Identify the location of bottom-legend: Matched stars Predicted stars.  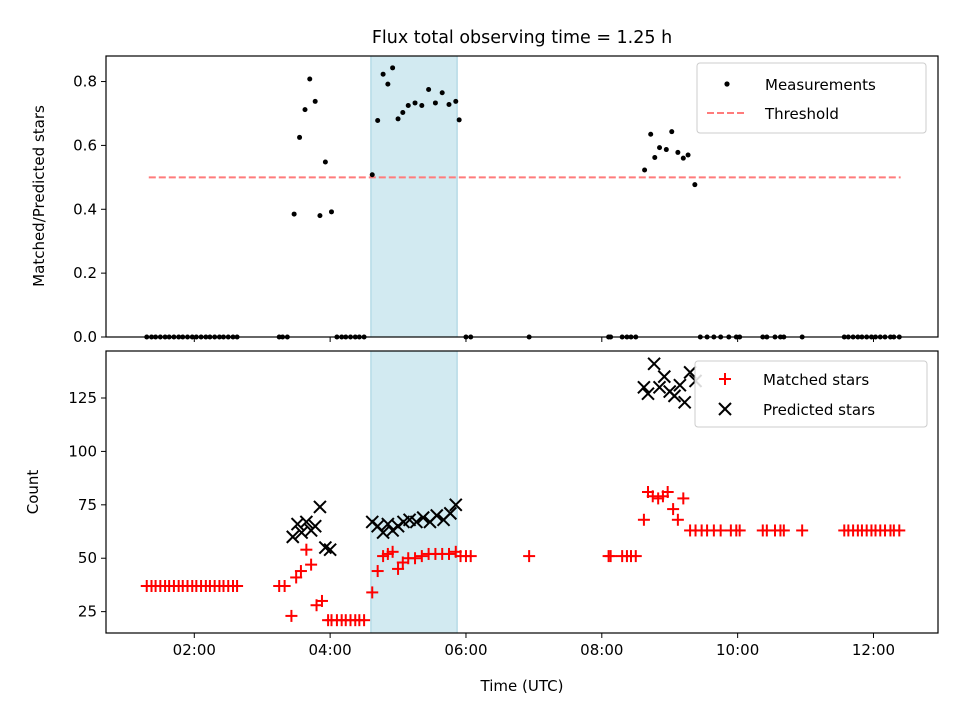
(811, 394).